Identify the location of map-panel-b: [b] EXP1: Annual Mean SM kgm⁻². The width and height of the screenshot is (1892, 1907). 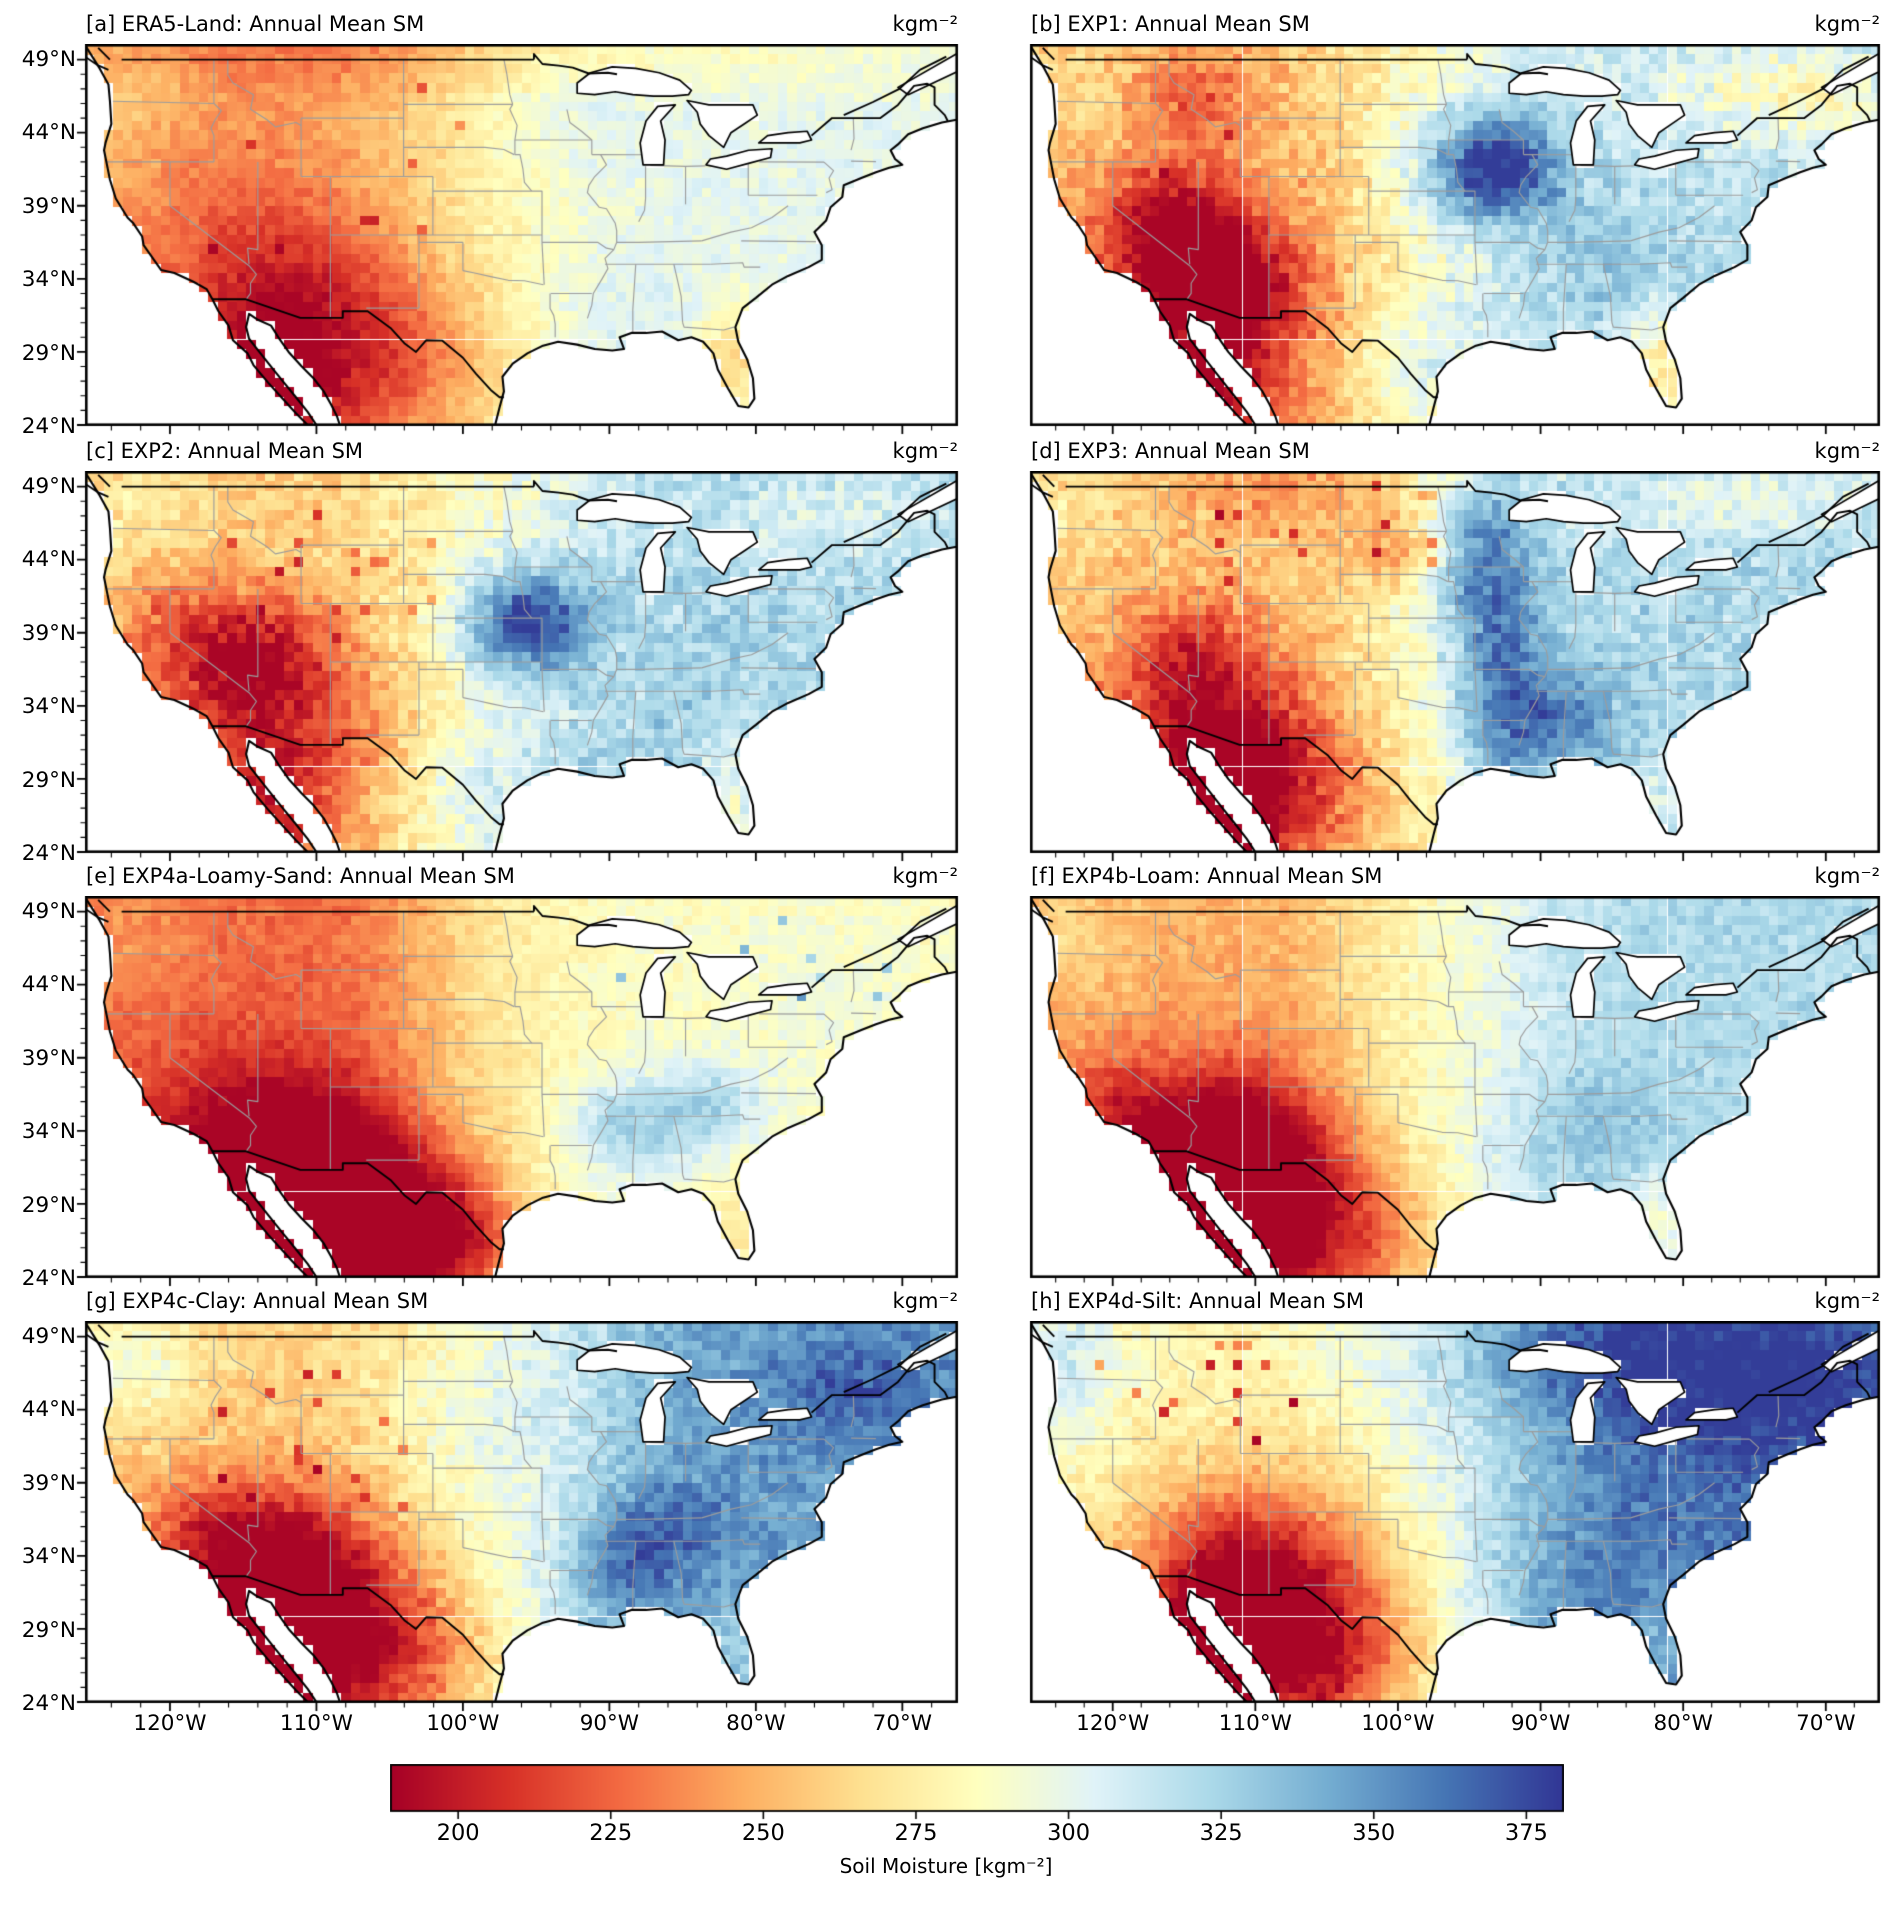
(1450, 227).